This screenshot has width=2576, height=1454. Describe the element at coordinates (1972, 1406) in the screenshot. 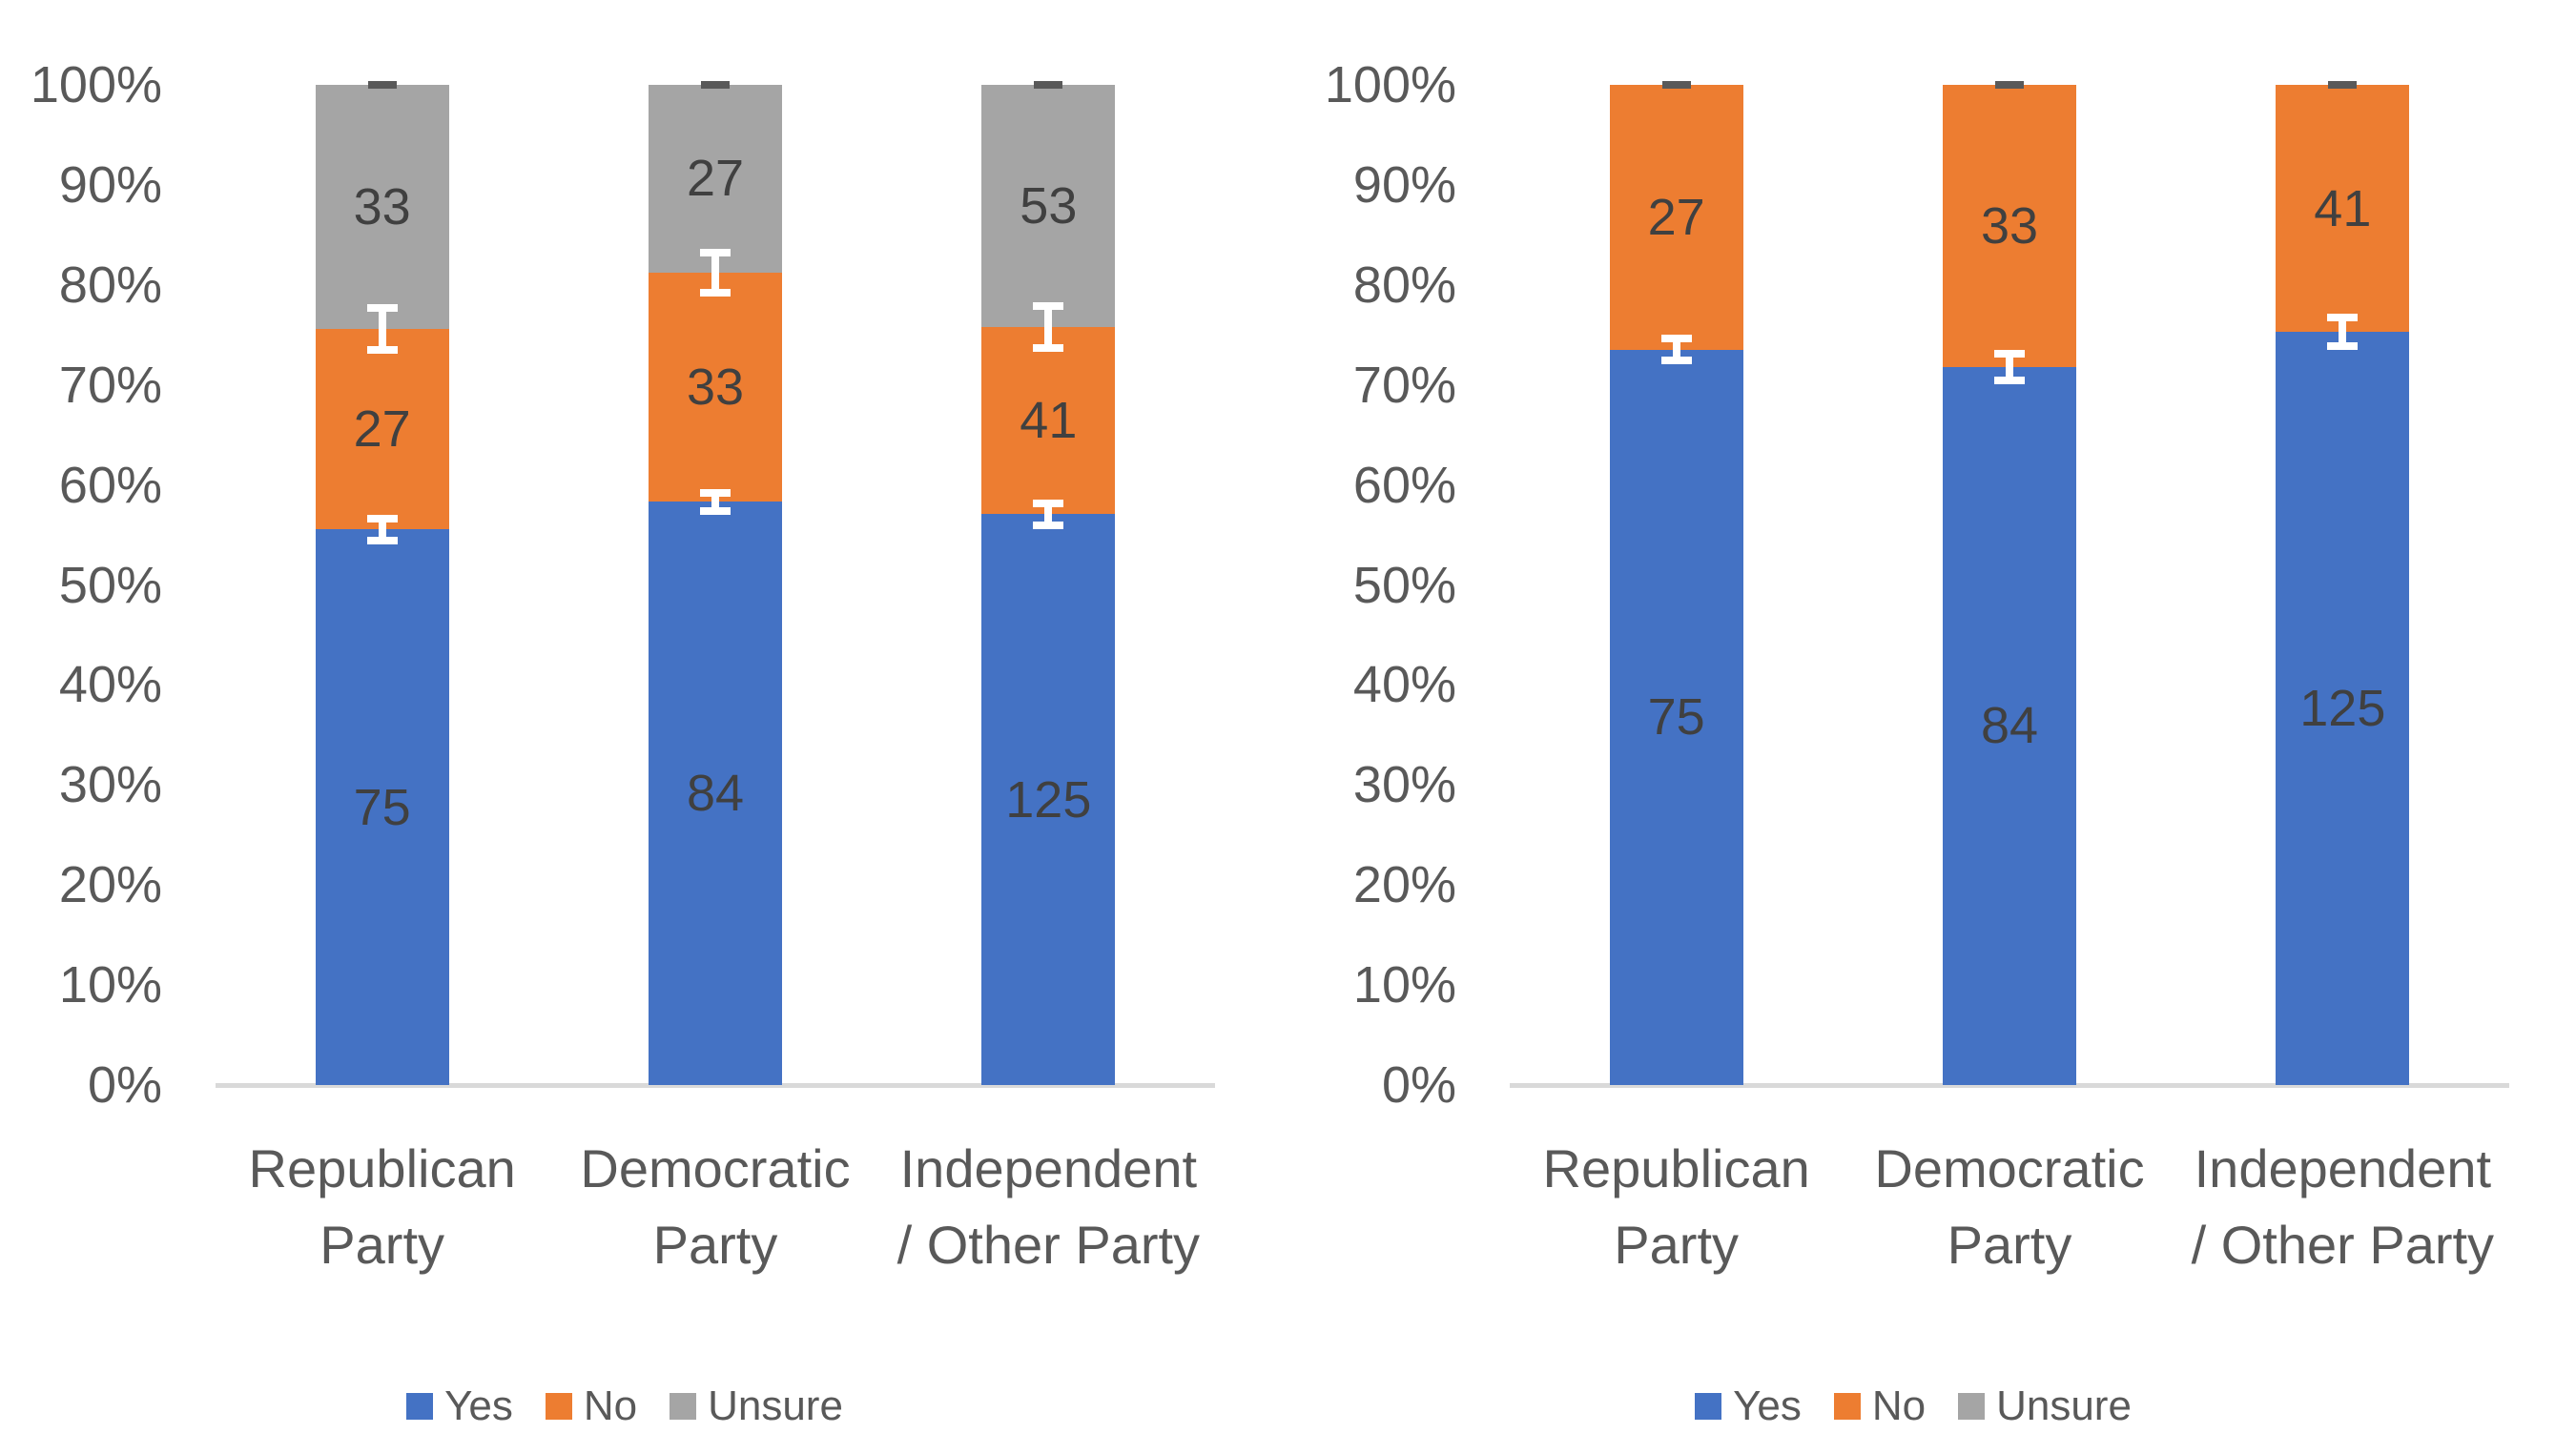

I see `legend-swatch-unsure` at that location.